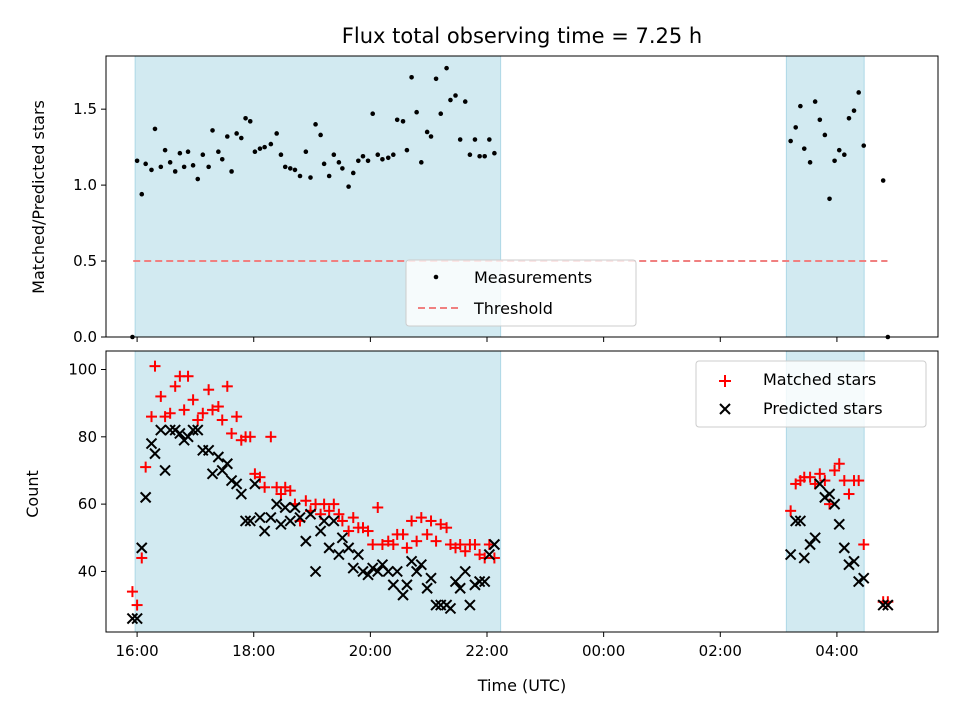 This screenshot has width=960, height=720. What do you see at coordinates (87, 470) in the screenshot?
I see `bottom-y-ticks: 40 60 80 100` at bounding box center [87, 470].